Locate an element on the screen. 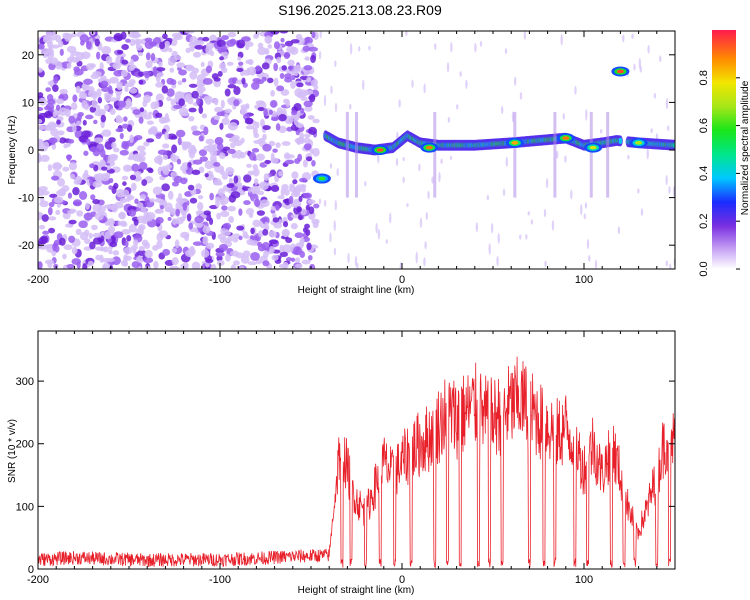  spectrogram-x-axis-label: Height of straight line (km) is located at coordinates (356, 290).